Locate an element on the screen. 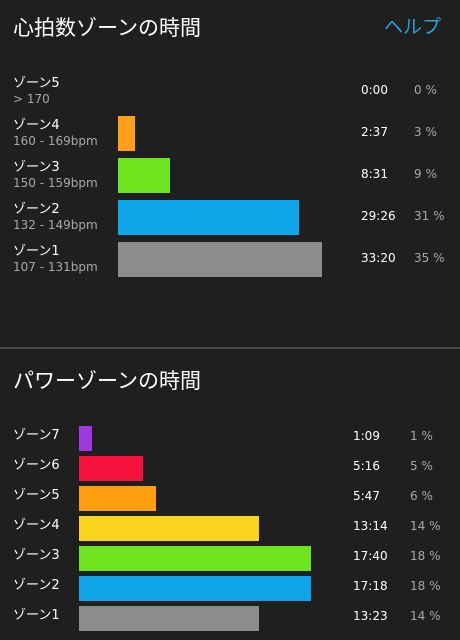 The width and height of the screenshot is (460, 640). zone-percent: 6 % is located at coordinates (421, 496).